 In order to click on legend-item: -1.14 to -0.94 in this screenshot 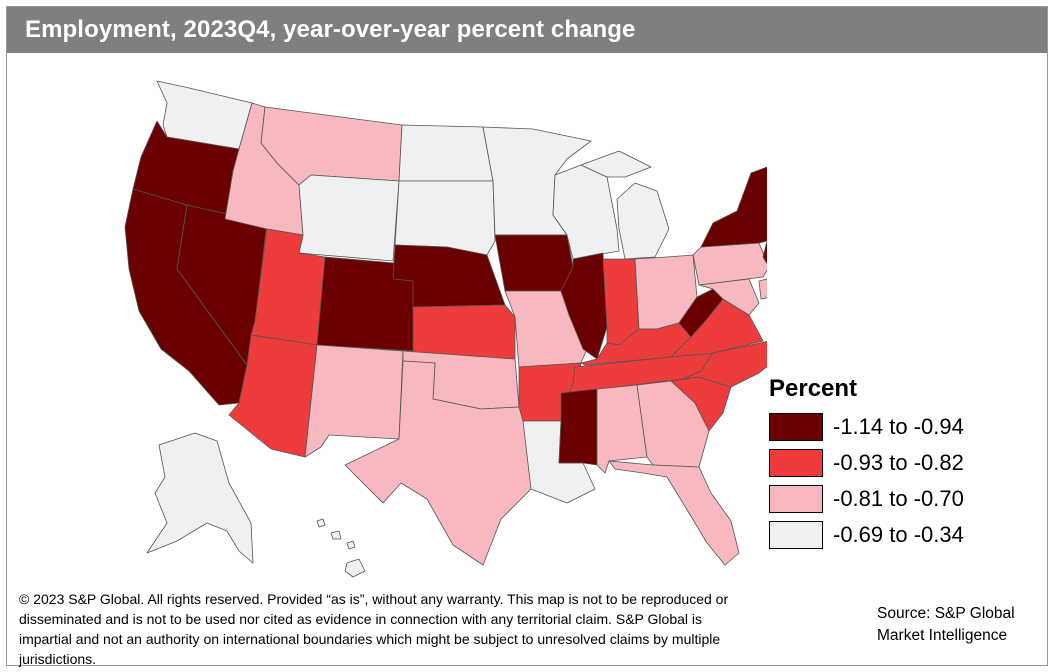, I will do `click(866, 427)`.